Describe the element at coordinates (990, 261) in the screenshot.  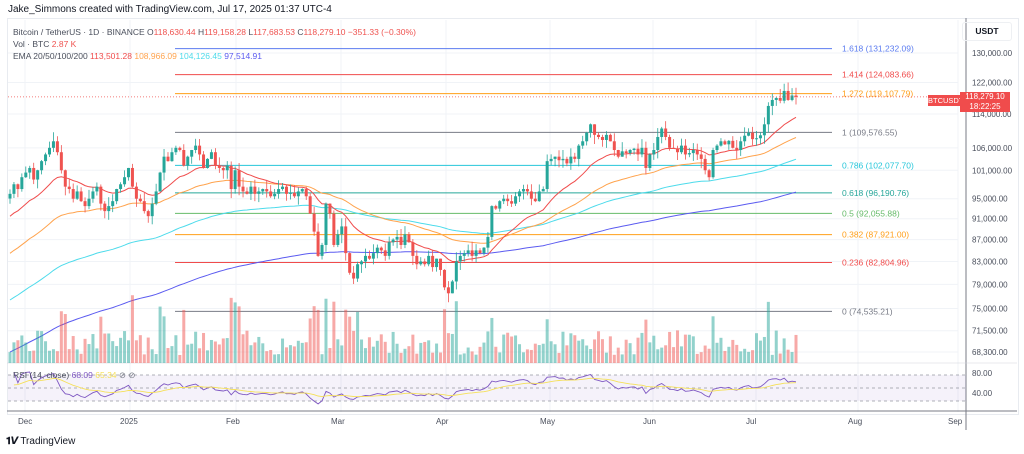
I see `svg-text: 83,000.00` at that location.